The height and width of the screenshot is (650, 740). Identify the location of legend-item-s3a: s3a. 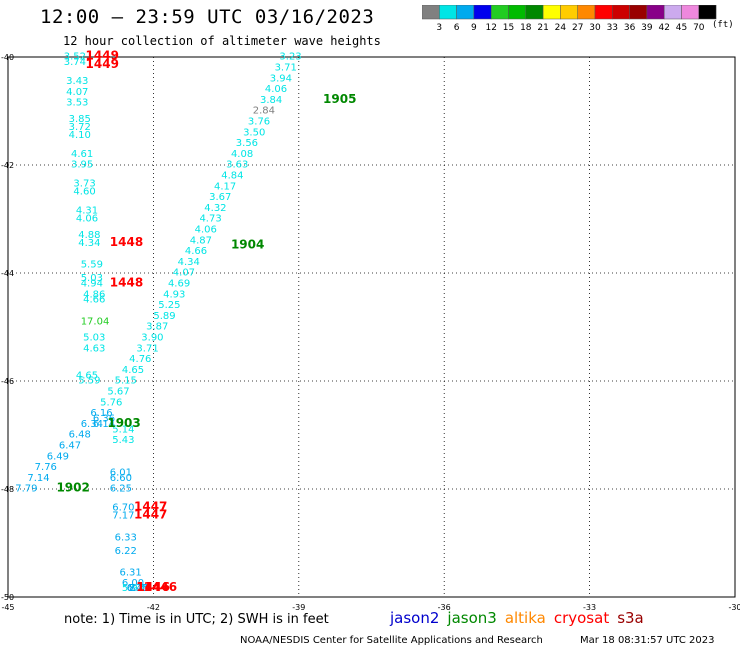
(630, 618).